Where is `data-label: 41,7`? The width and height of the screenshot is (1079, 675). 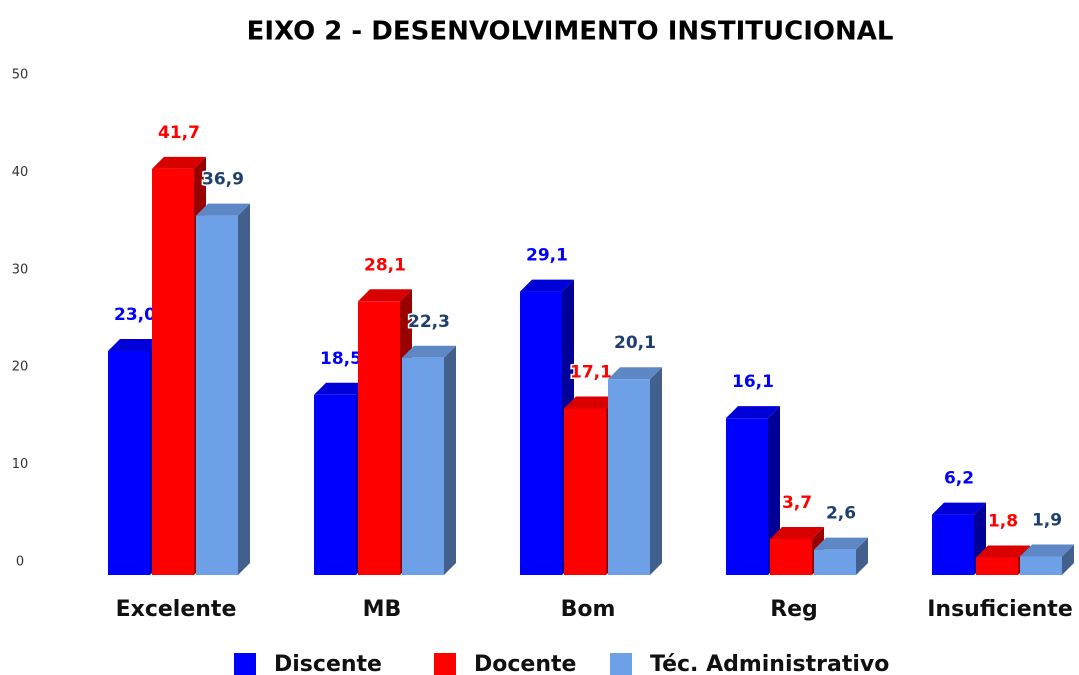 data-label: 41,7 is located at coordinates (179, 133).